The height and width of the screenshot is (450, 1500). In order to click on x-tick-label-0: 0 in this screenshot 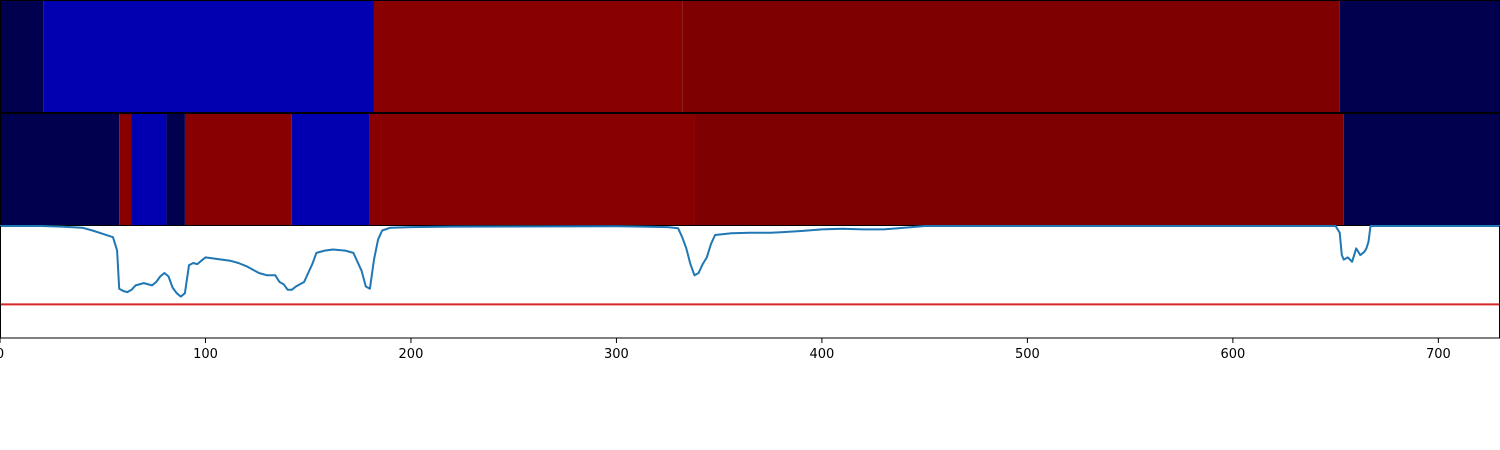, I will do `click(2, 354)`.